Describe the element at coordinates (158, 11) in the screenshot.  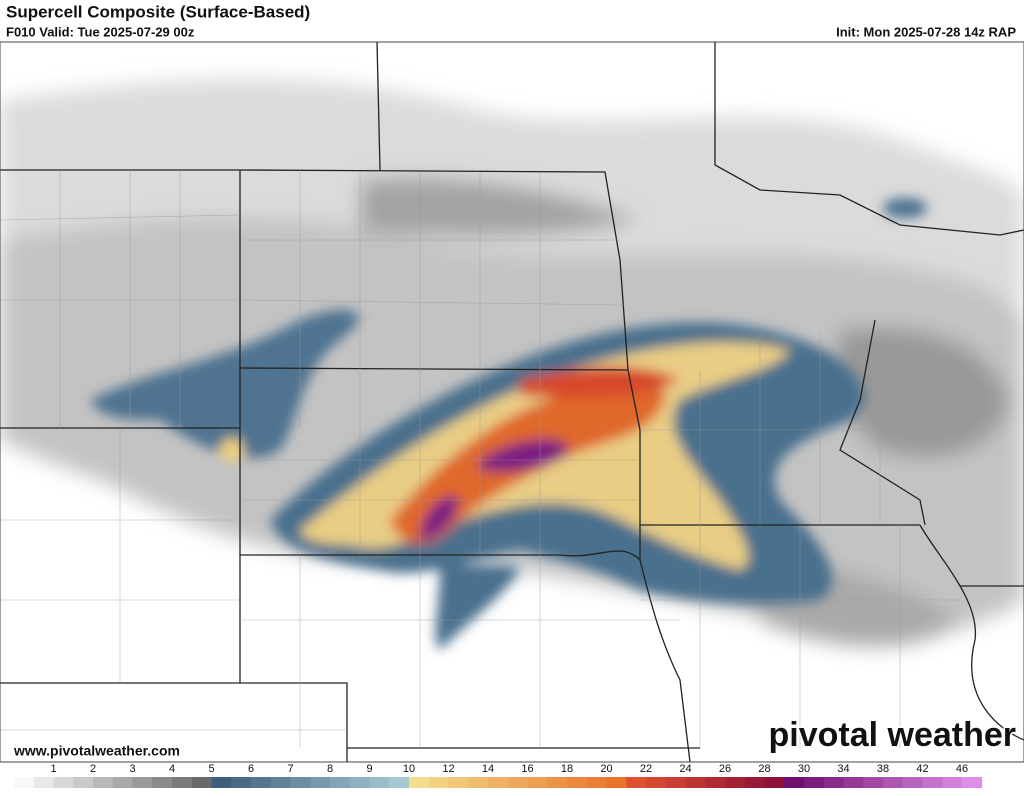
I see `title: Supercell Composite (Surface-Based)` at that location.